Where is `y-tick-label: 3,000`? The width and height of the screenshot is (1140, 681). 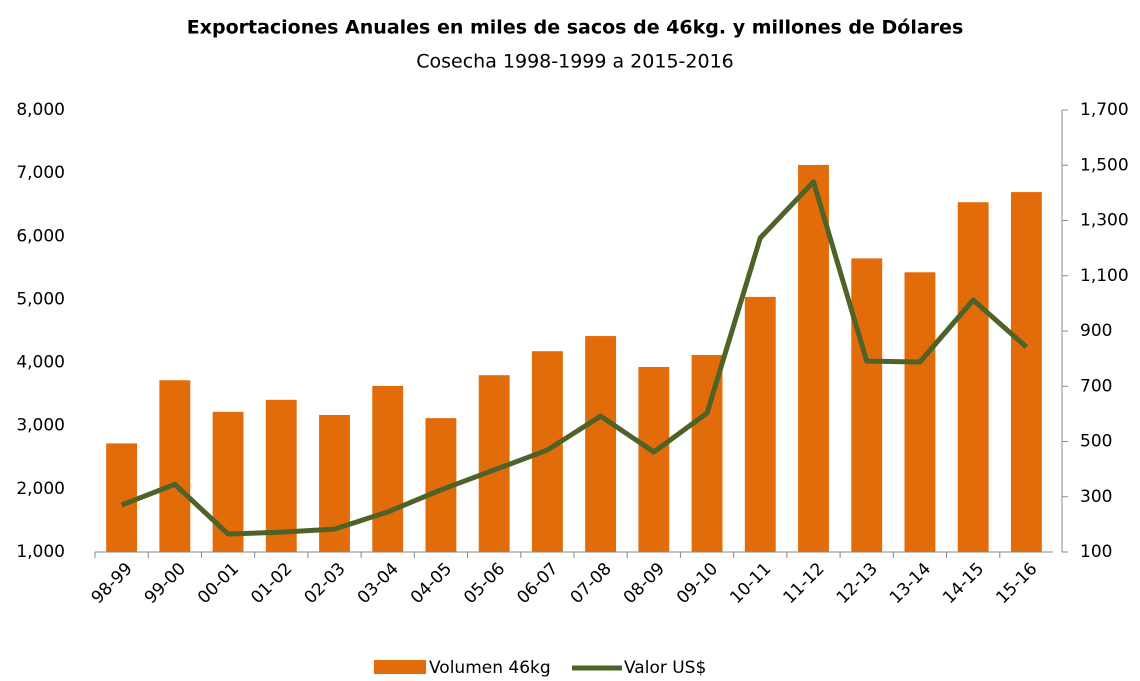 y-tick-label: 3,000 is located at coordinates (40, 426).